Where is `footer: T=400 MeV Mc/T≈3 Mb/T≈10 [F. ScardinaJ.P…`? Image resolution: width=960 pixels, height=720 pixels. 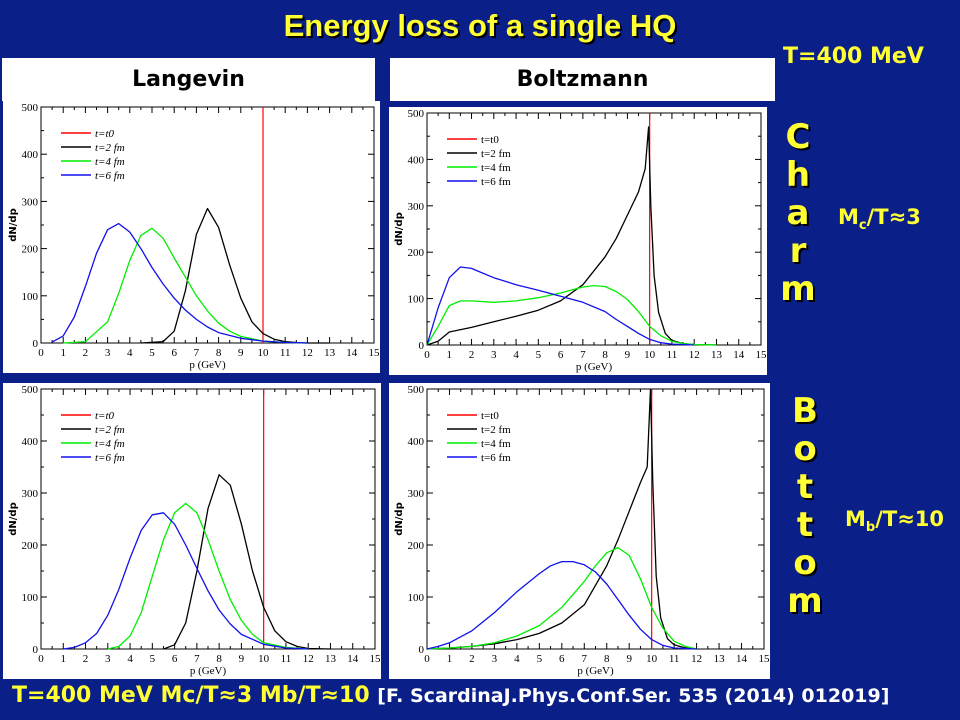
footer: T=400 MeV Mc/T≈3 Mb/T≈10 [F. ScardinaJ.P… is located at coordinates (450, 695).